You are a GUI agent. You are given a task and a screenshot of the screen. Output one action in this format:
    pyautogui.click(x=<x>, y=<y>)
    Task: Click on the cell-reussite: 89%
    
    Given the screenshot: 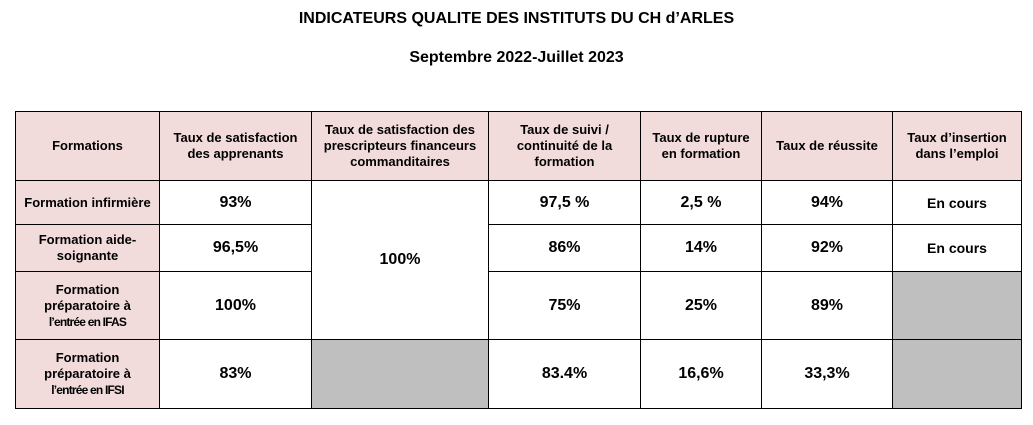 What is the action you would take?
    pyautogui.click(x=827, y=305)
    